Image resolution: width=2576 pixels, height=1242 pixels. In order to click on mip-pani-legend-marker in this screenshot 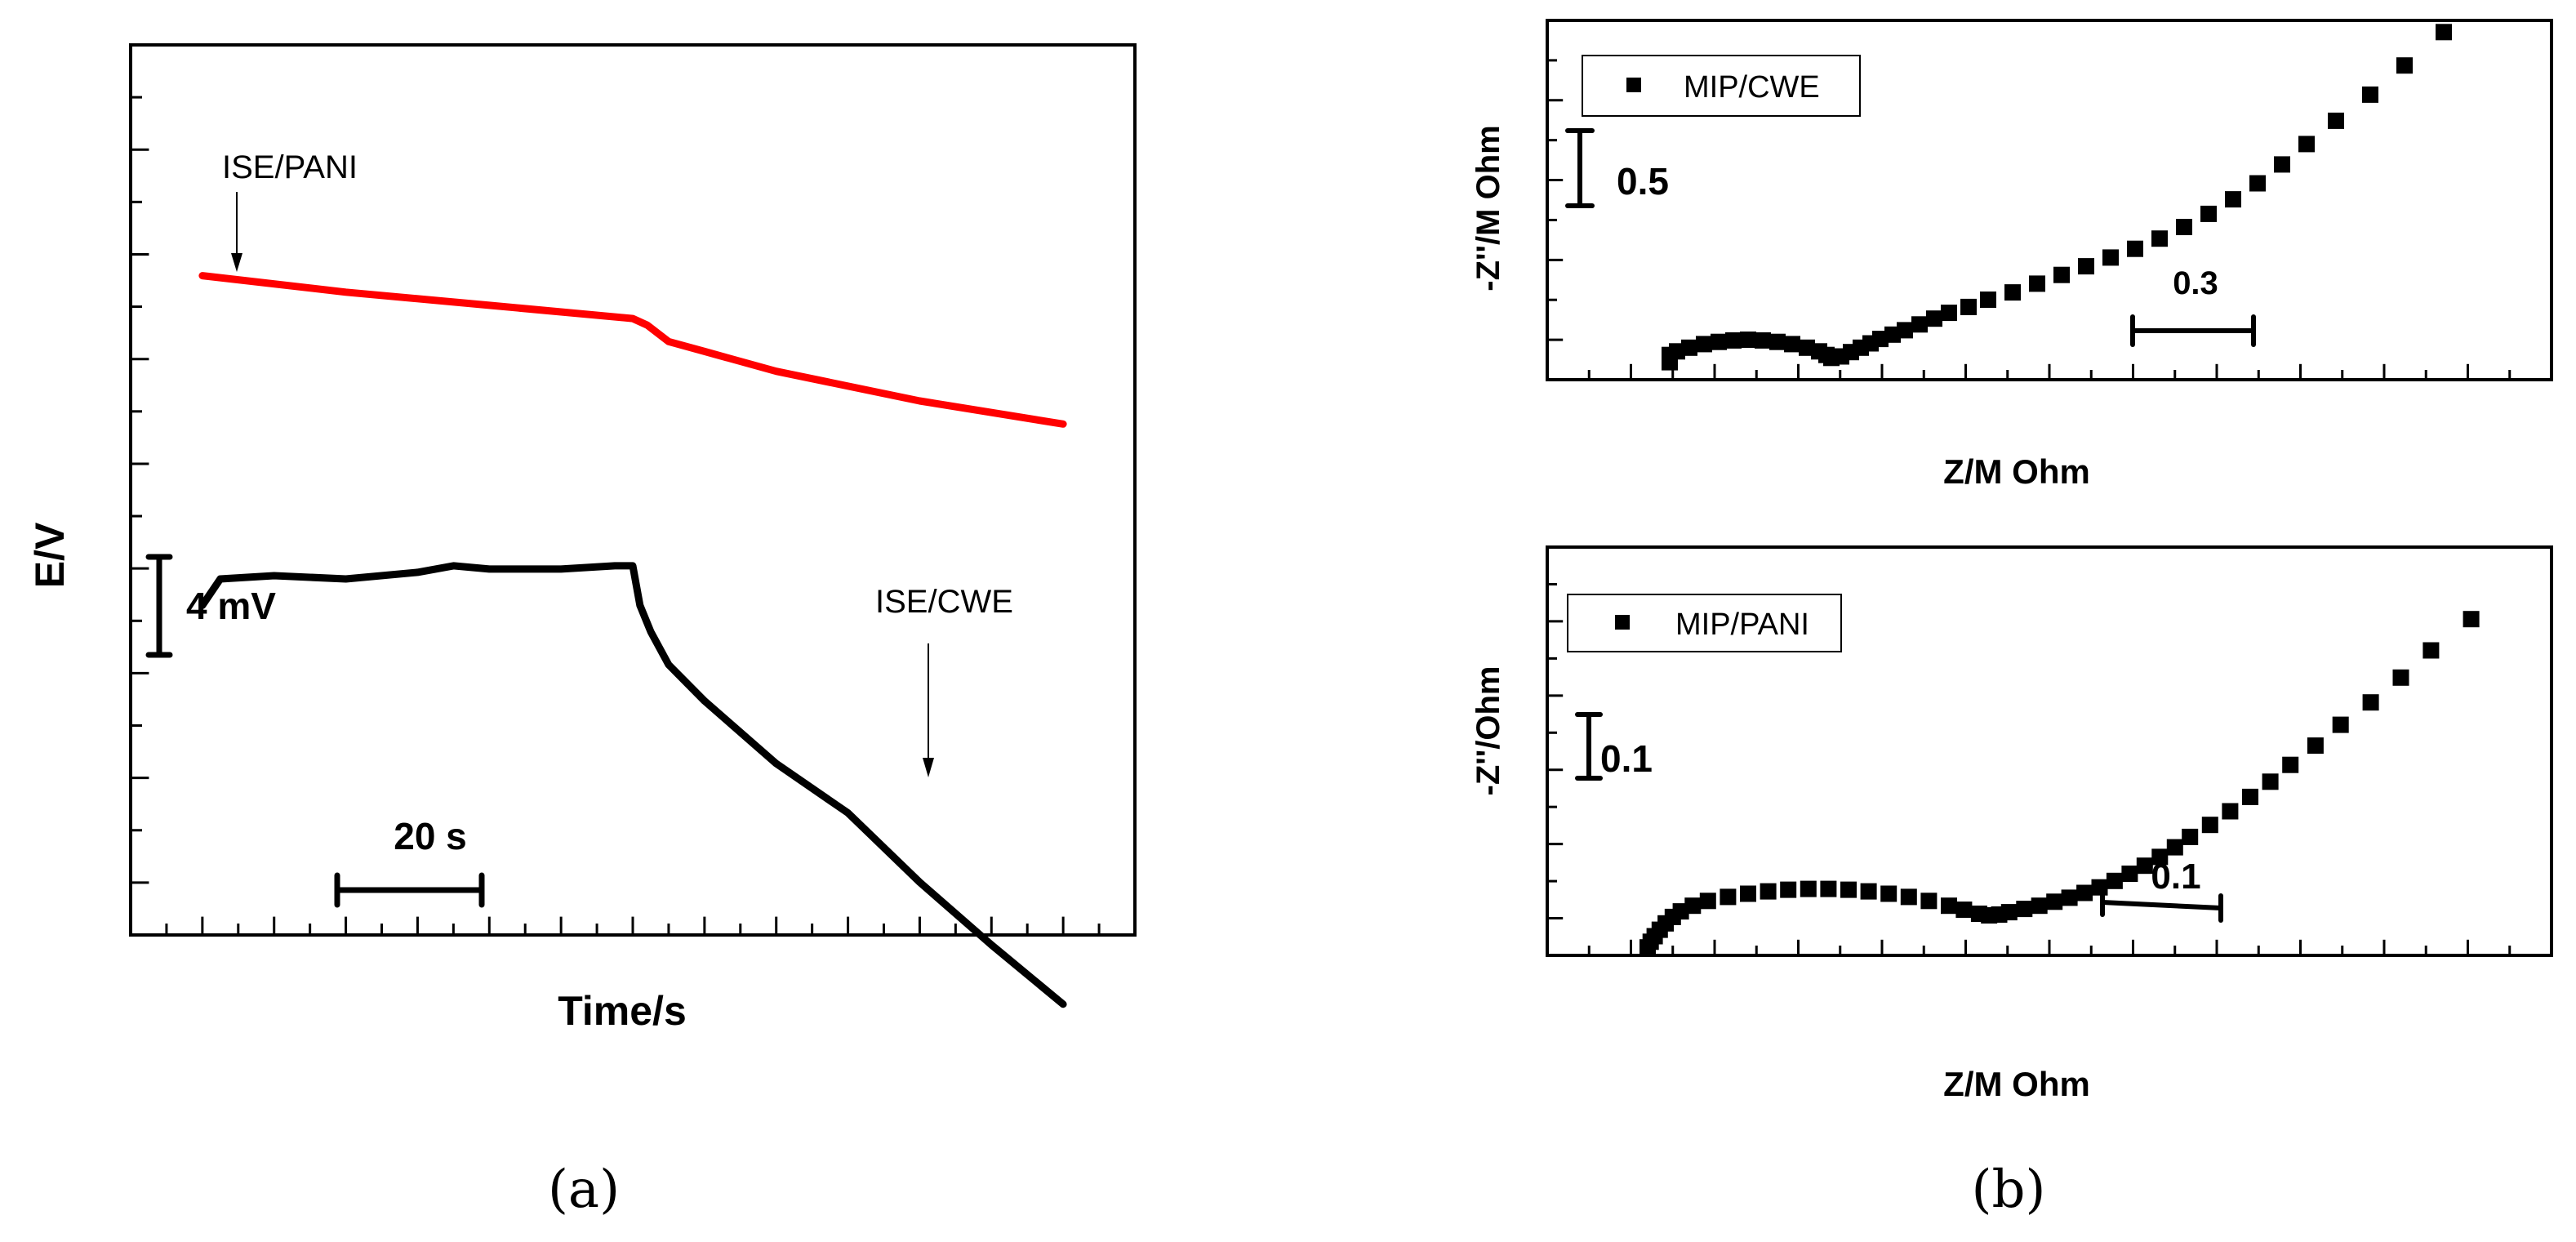, I will do `click(1622, 622)`.